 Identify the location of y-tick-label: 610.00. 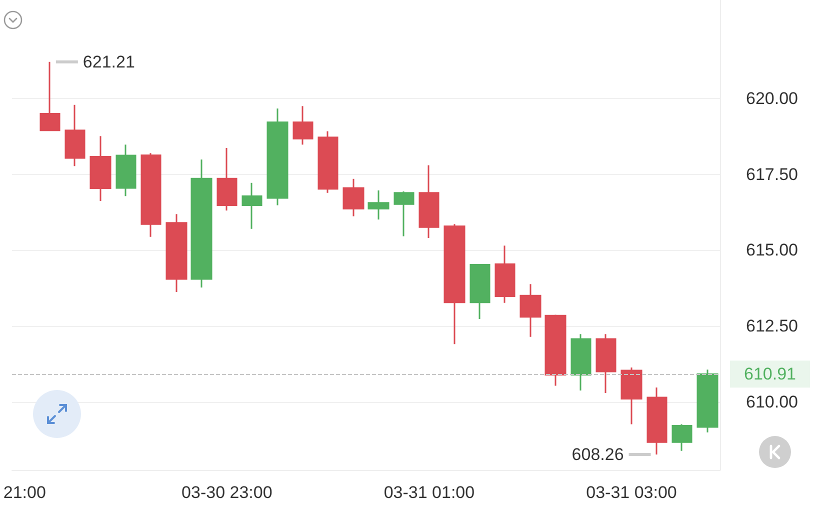
(772, 402).